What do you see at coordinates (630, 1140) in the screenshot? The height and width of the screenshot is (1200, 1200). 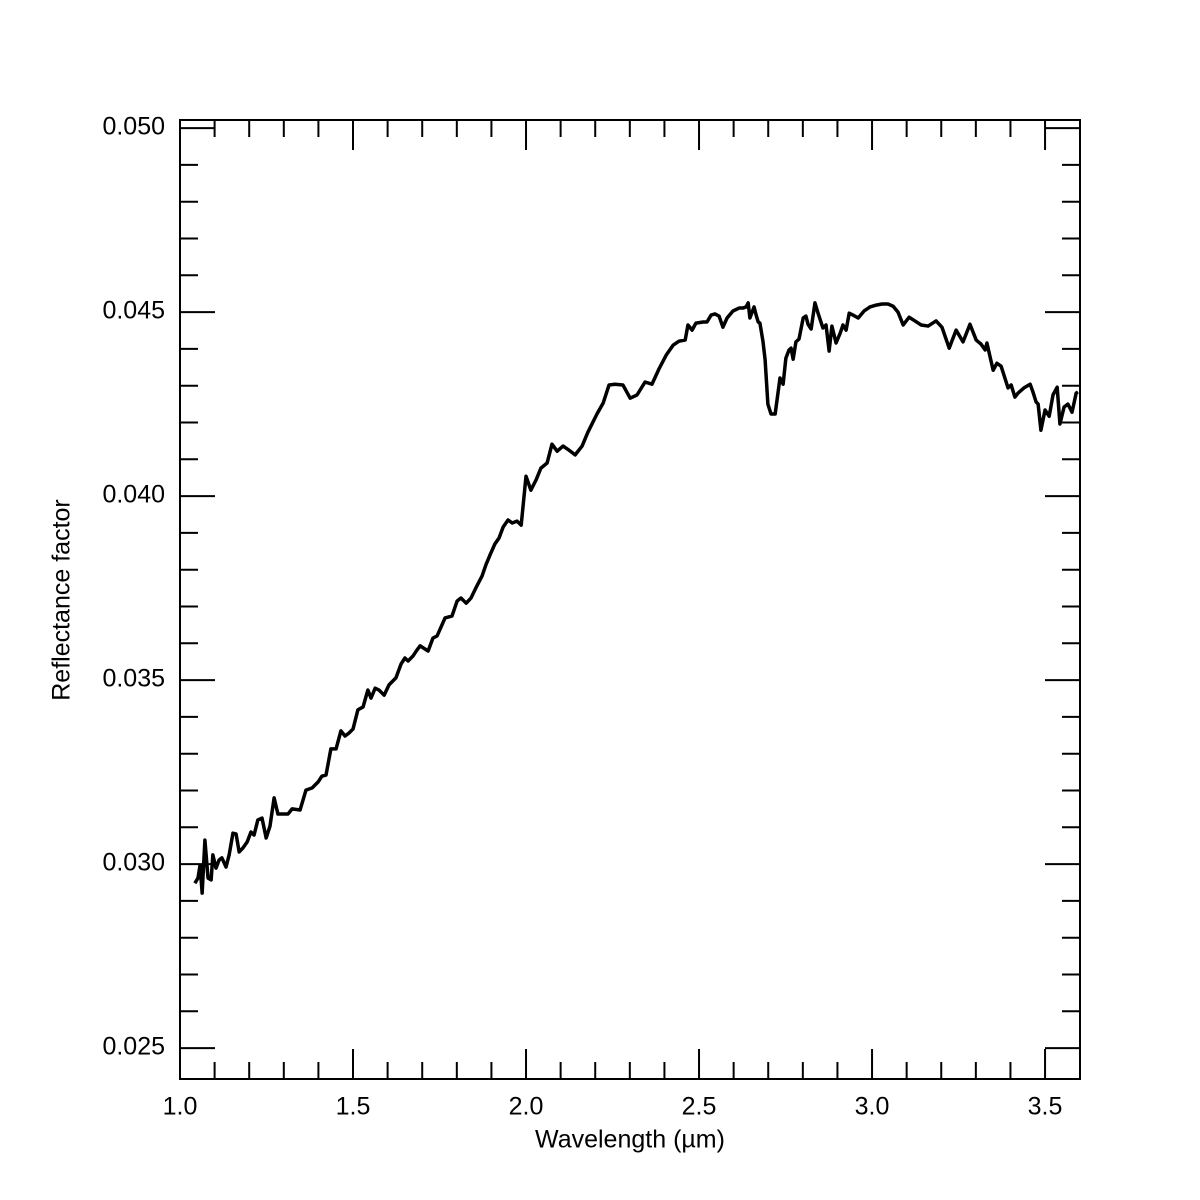 I see `x-axis-label: Wavelength (µm)` at bounding box center [630, 1140].